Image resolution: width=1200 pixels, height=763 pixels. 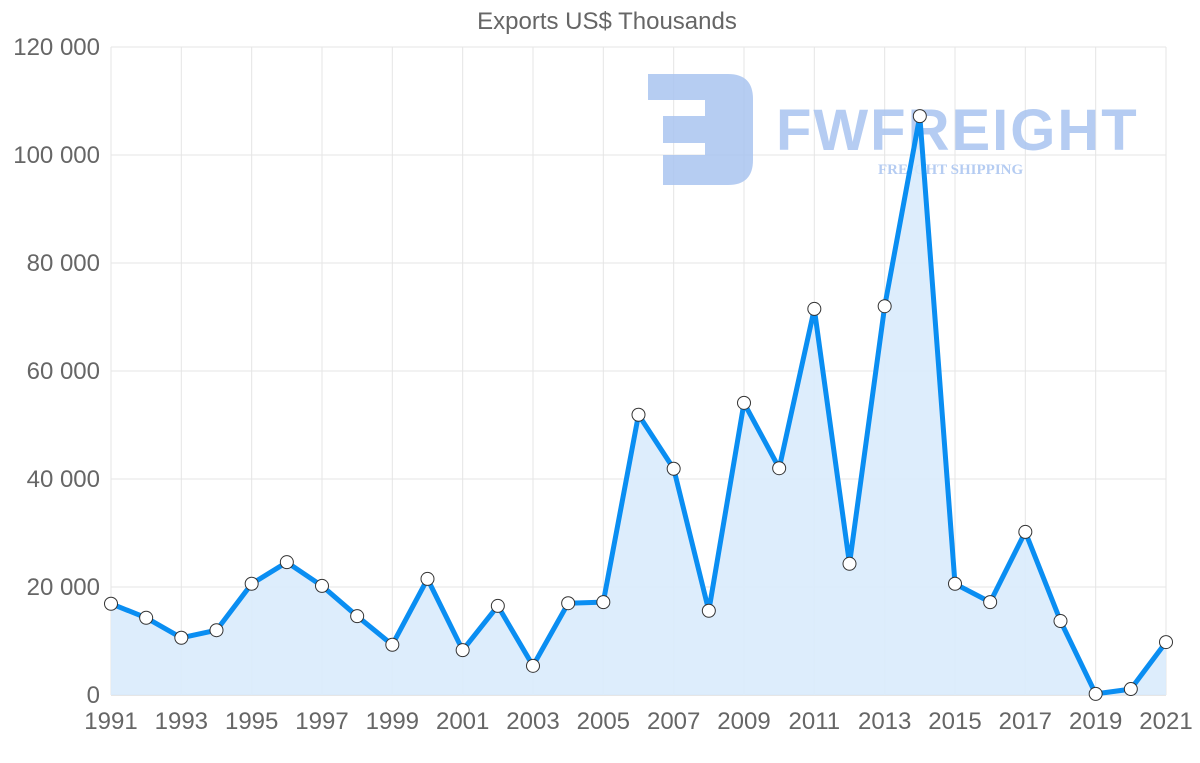 I want to click on watermark-logo-icon, so click(x=700, y=129).